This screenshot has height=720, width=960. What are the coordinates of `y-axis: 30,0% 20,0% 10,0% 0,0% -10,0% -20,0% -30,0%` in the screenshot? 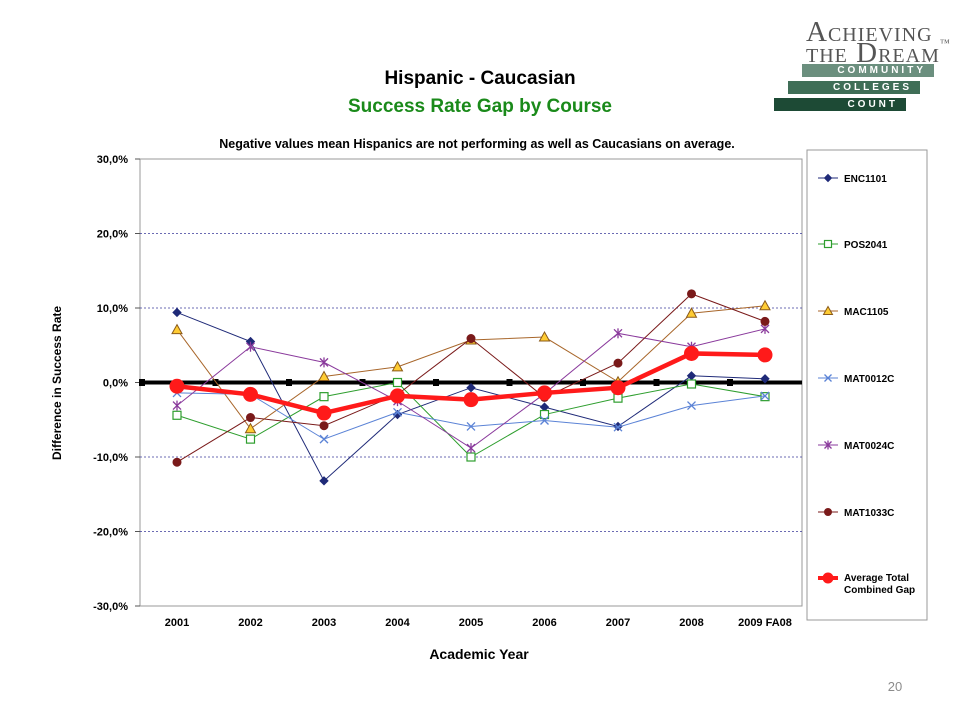 It's located at (116, 383).